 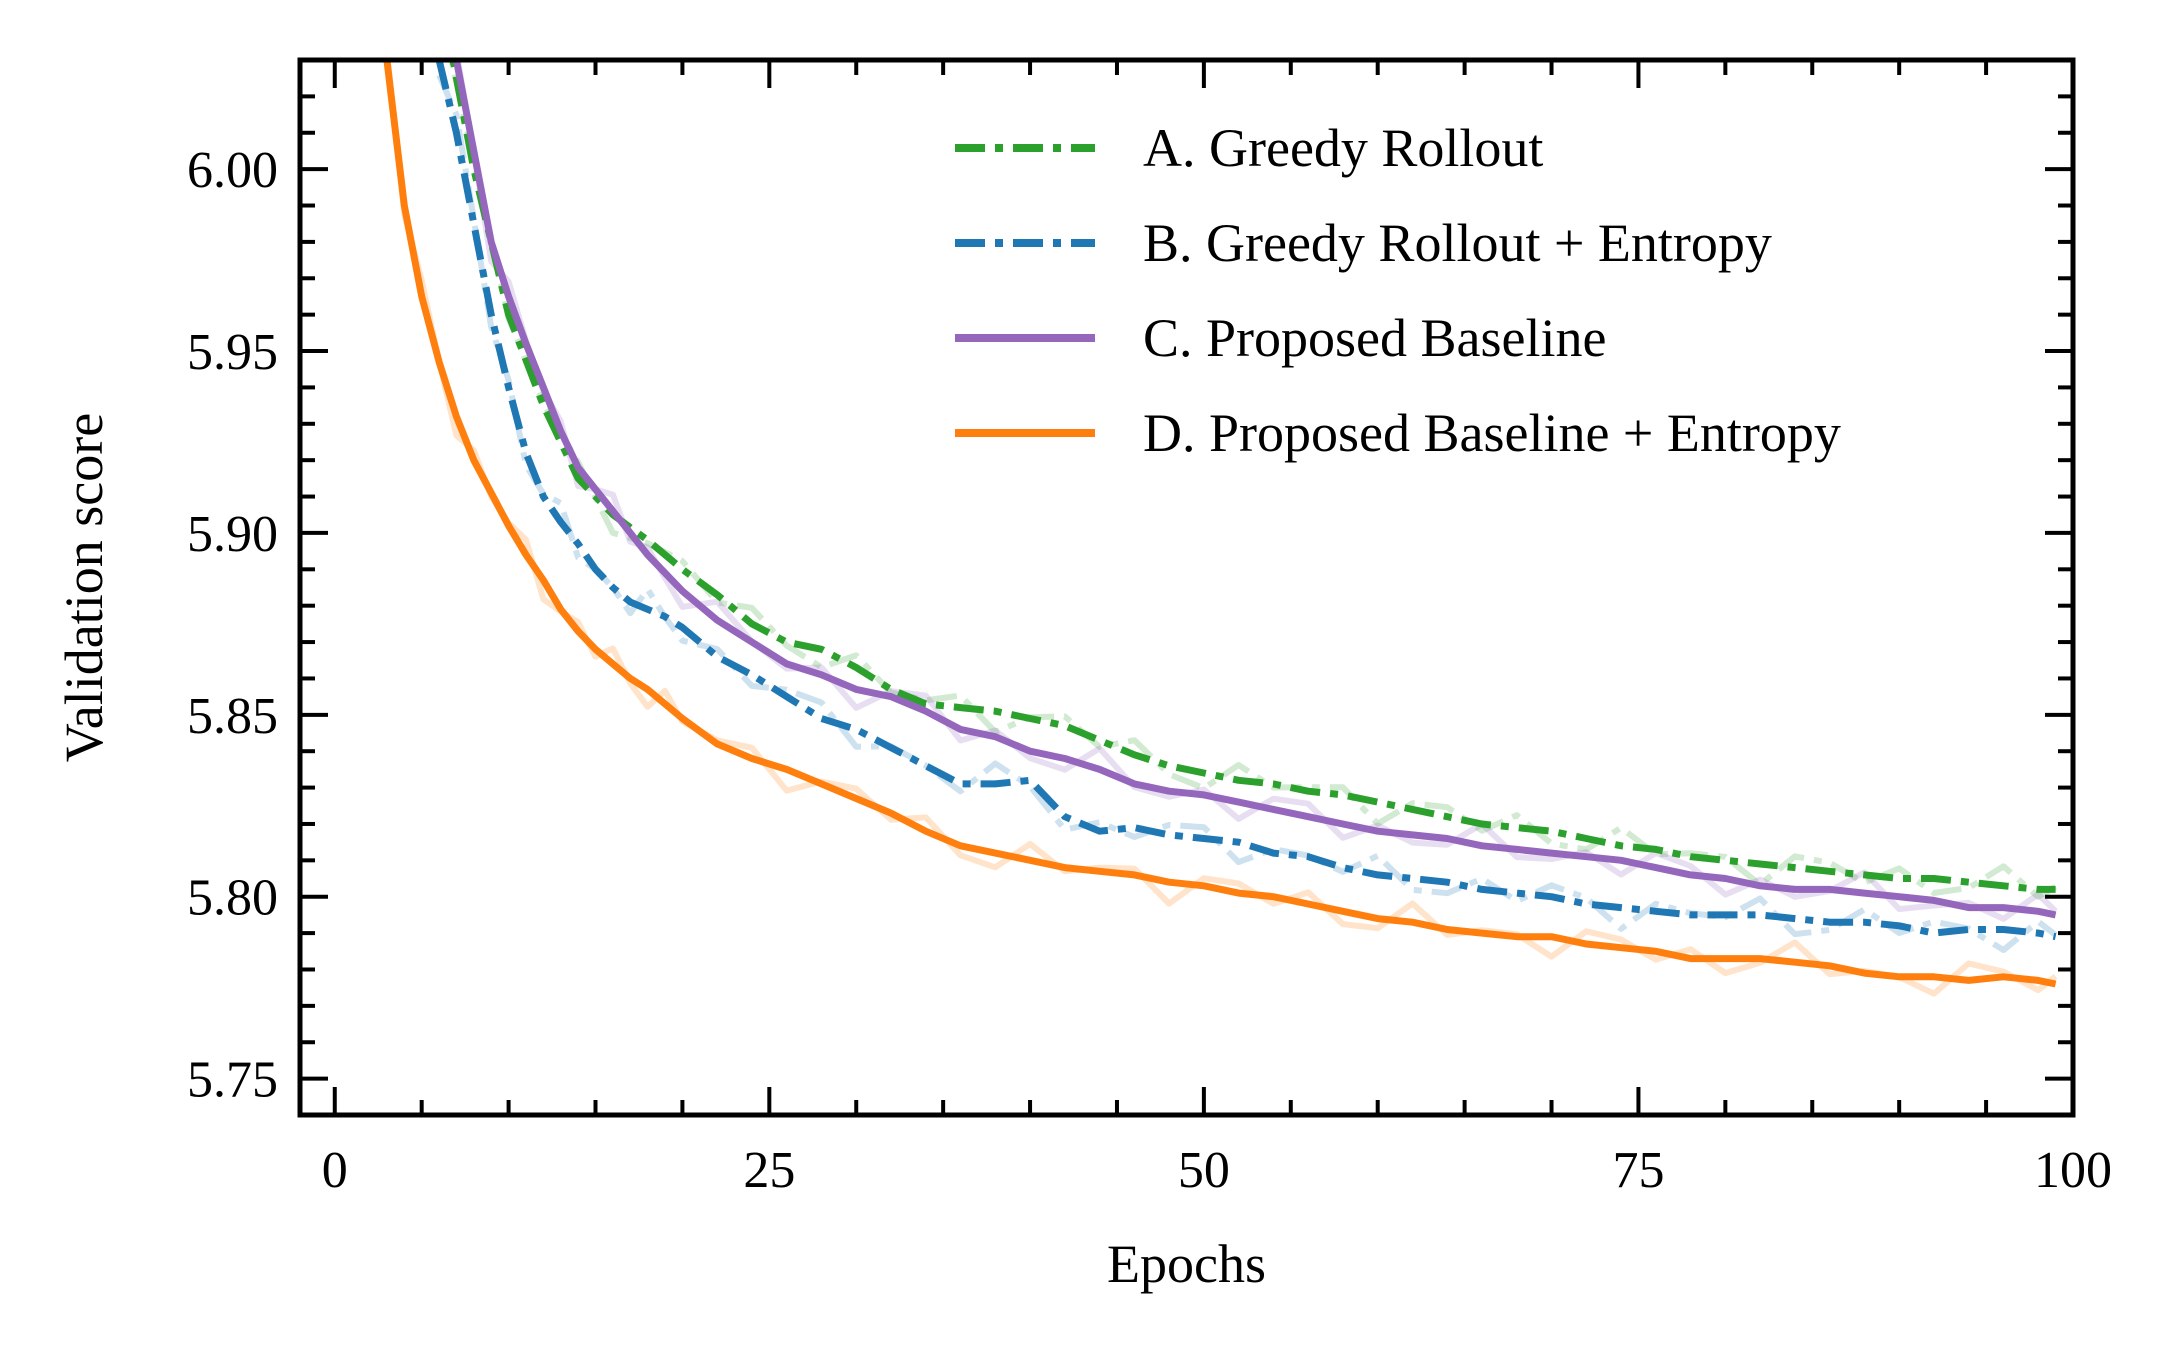 What do you see at coordinates (1204, 1170) in the screenshot?
I see `x-tick-label: 50` at bounding box center [1204, 1170].